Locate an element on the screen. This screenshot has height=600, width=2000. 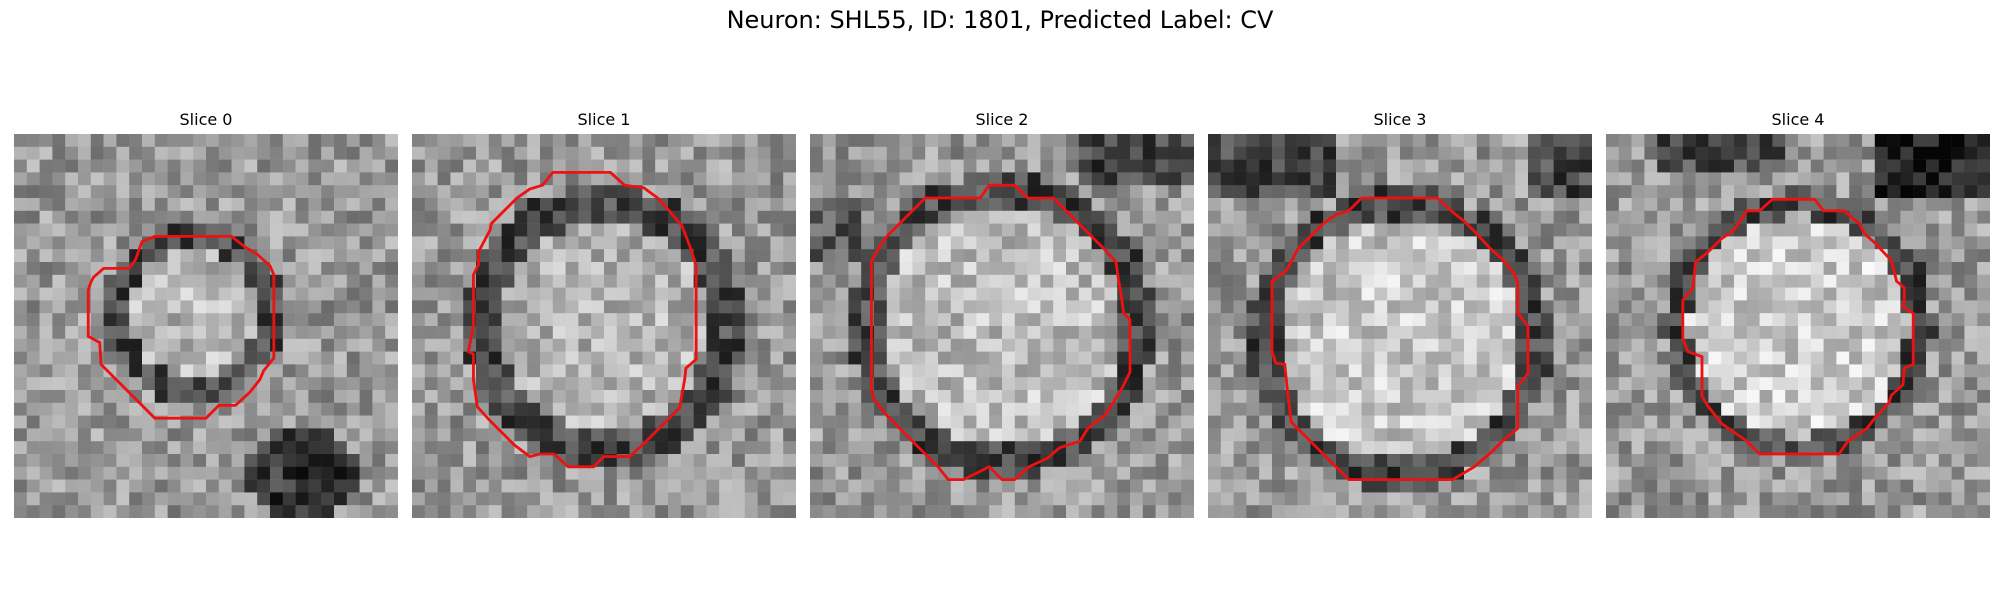
panel-title-slice-3: Slice 3 is located at coordinates (1400, 119).